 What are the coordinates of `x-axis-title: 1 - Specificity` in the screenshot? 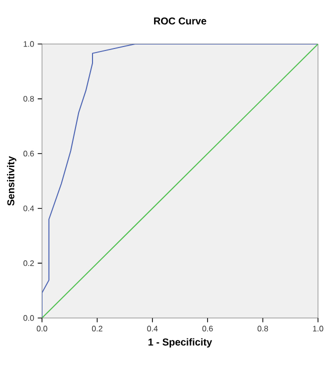 It's located at (180, 343).